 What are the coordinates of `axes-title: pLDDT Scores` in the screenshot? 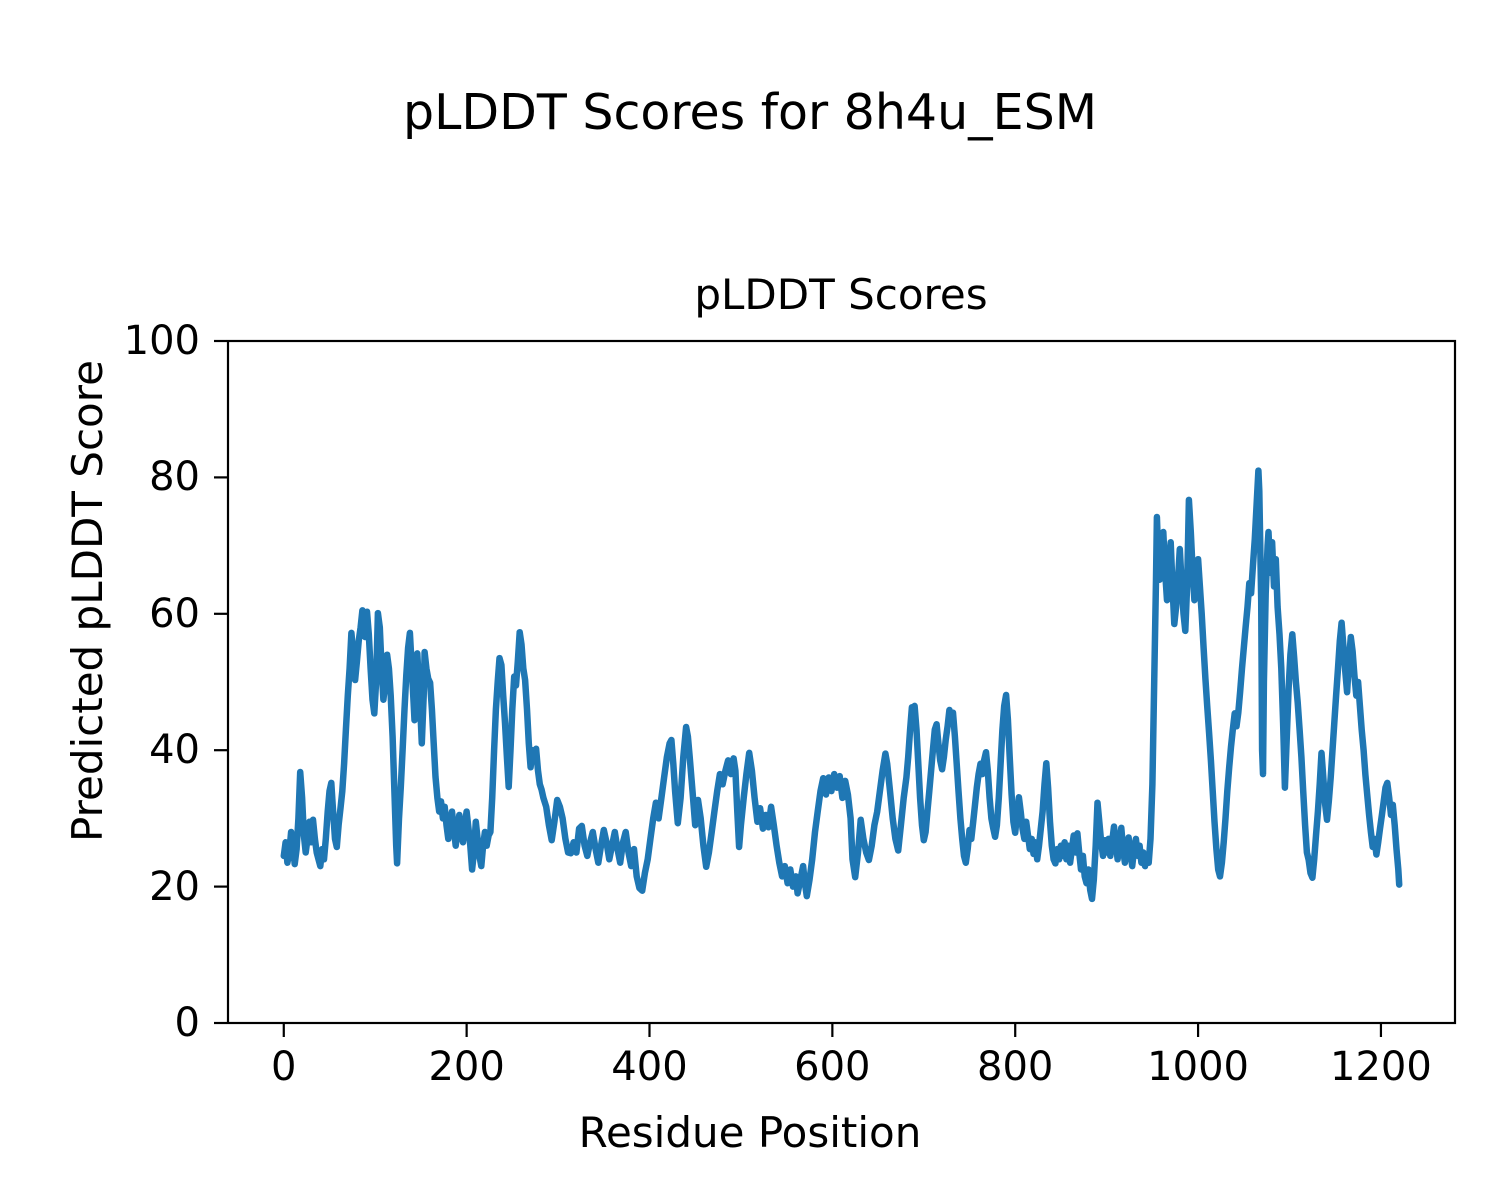 It's located at (841, 294).